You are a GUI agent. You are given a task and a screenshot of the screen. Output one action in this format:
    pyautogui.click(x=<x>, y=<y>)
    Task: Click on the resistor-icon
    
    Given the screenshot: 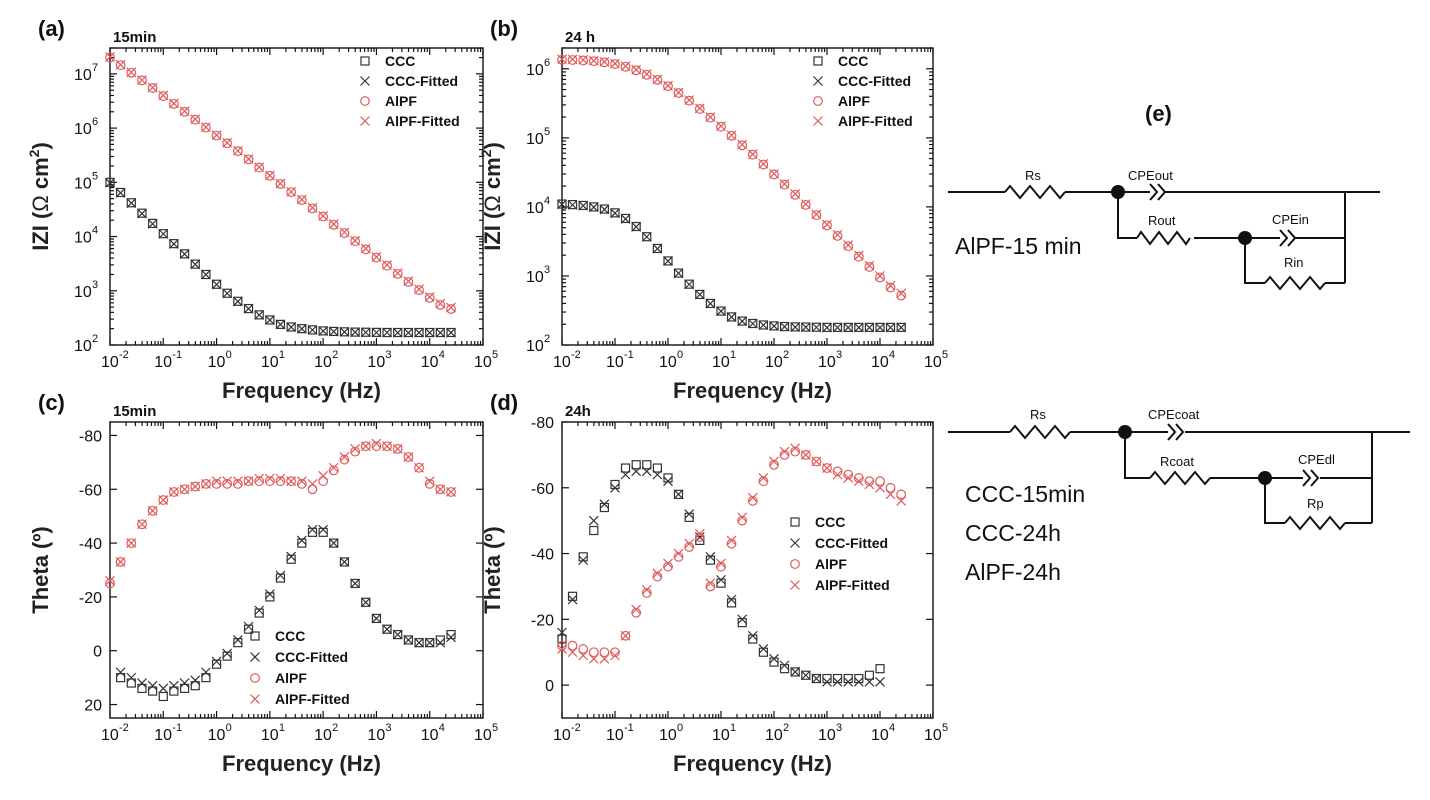 What is the action you would take?
    pyautogui.click(x=1180, y=478)
    